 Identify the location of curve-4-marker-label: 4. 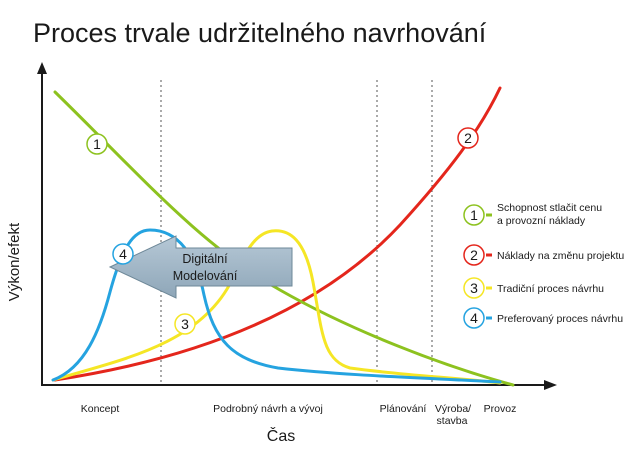
(123, 254).